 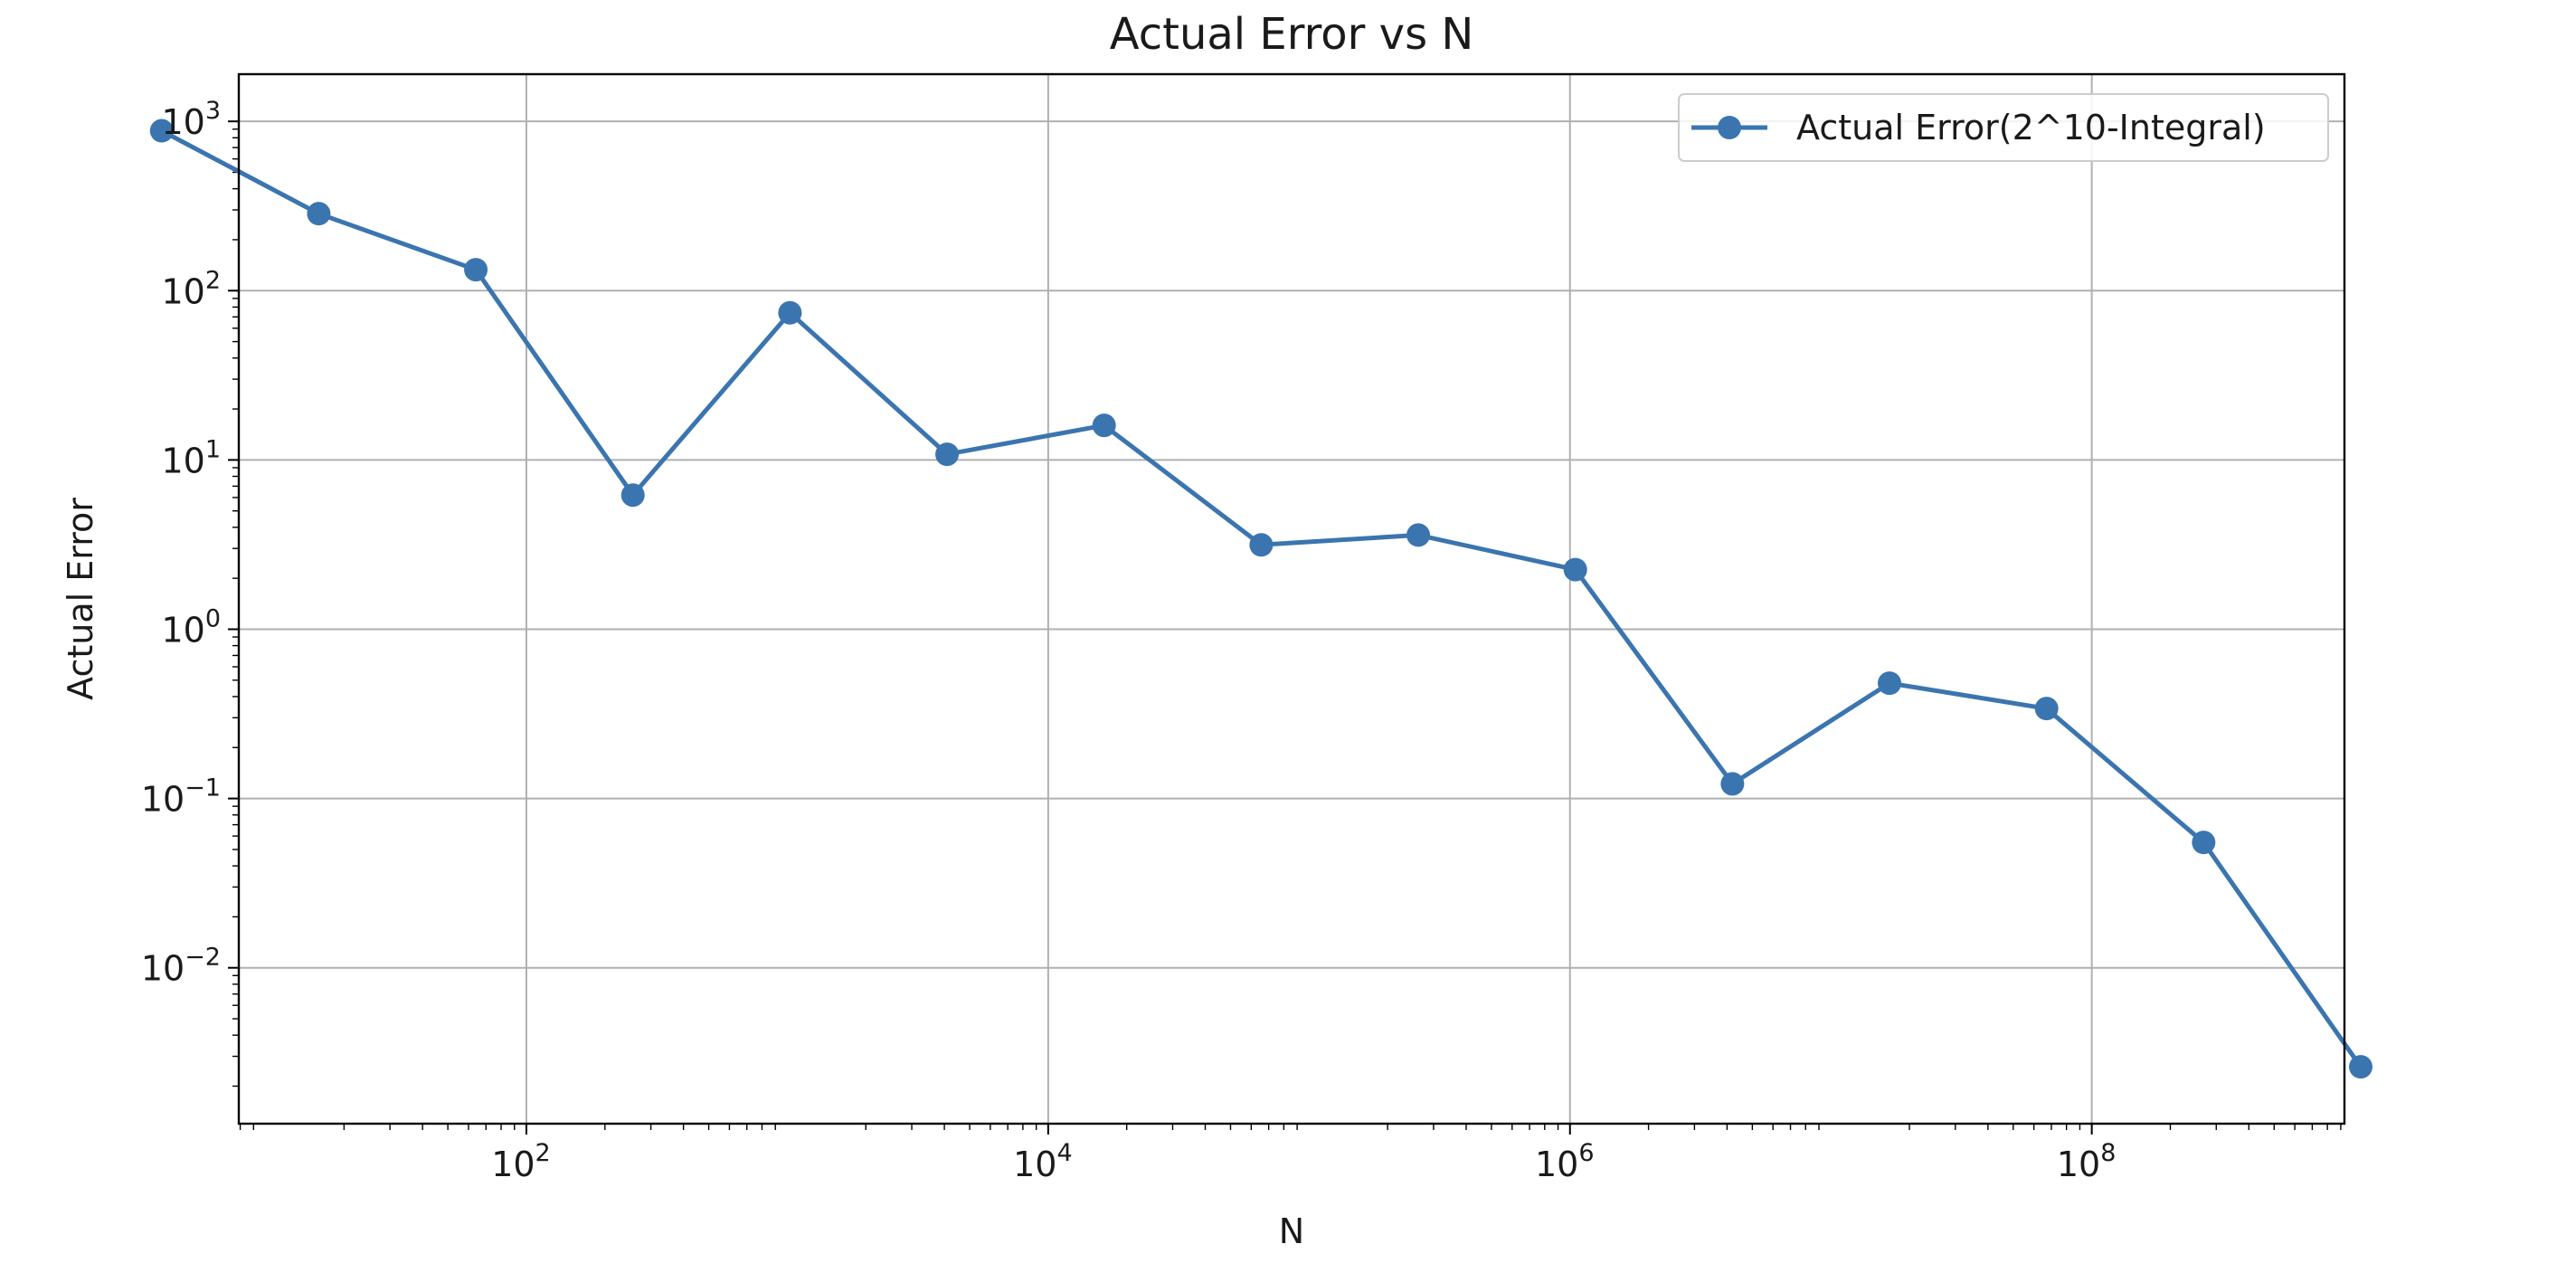 I want to click on legend-label: Actual Error(2^10-Integral), so click(x=2031, y=128).